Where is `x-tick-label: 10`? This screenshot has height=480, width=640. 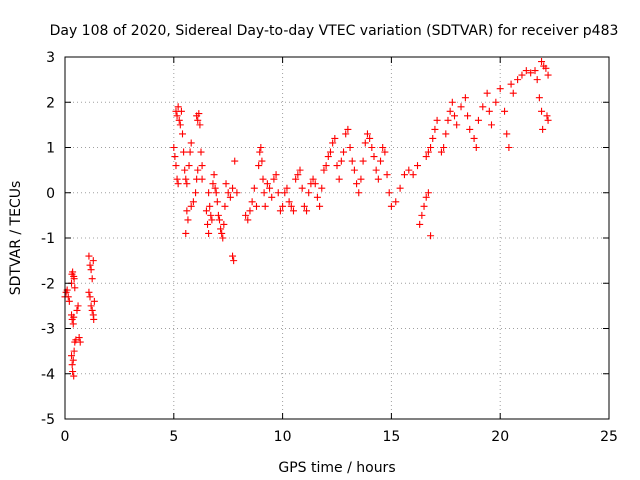 x-tick-label: 10 is located at coordinates (283, 437).